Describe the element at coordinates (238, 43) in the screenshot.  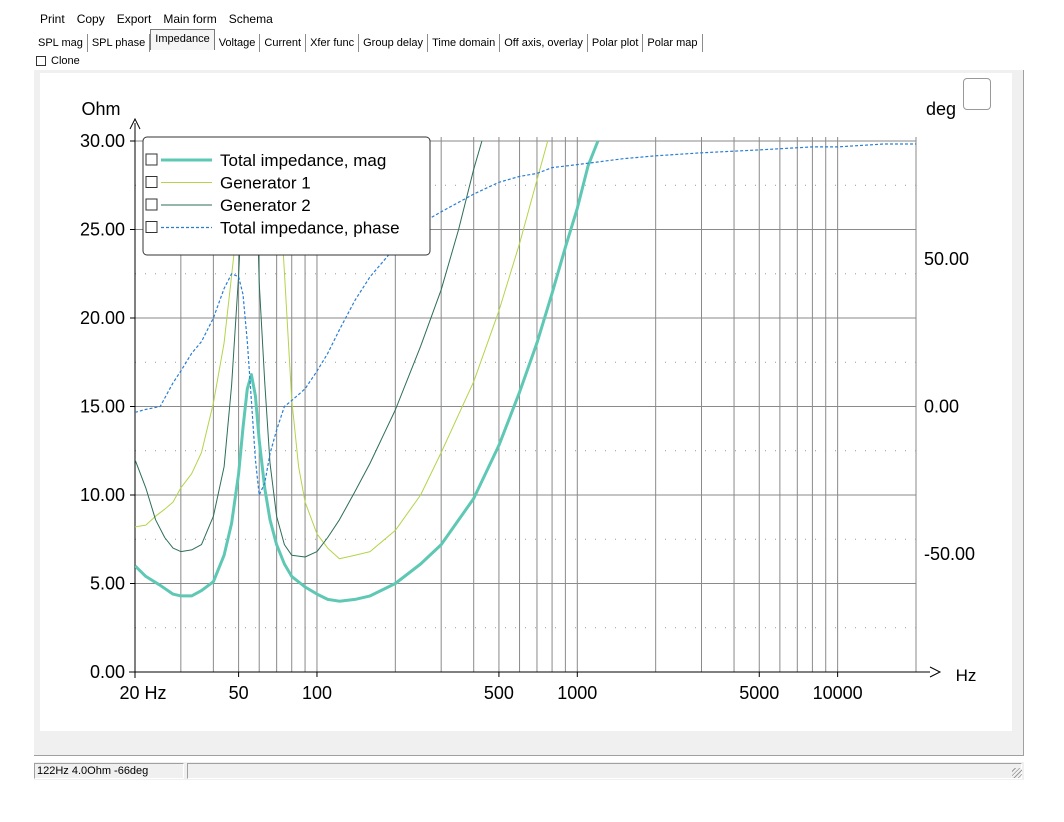
I see `tab-voltage: Voltage` at that location.